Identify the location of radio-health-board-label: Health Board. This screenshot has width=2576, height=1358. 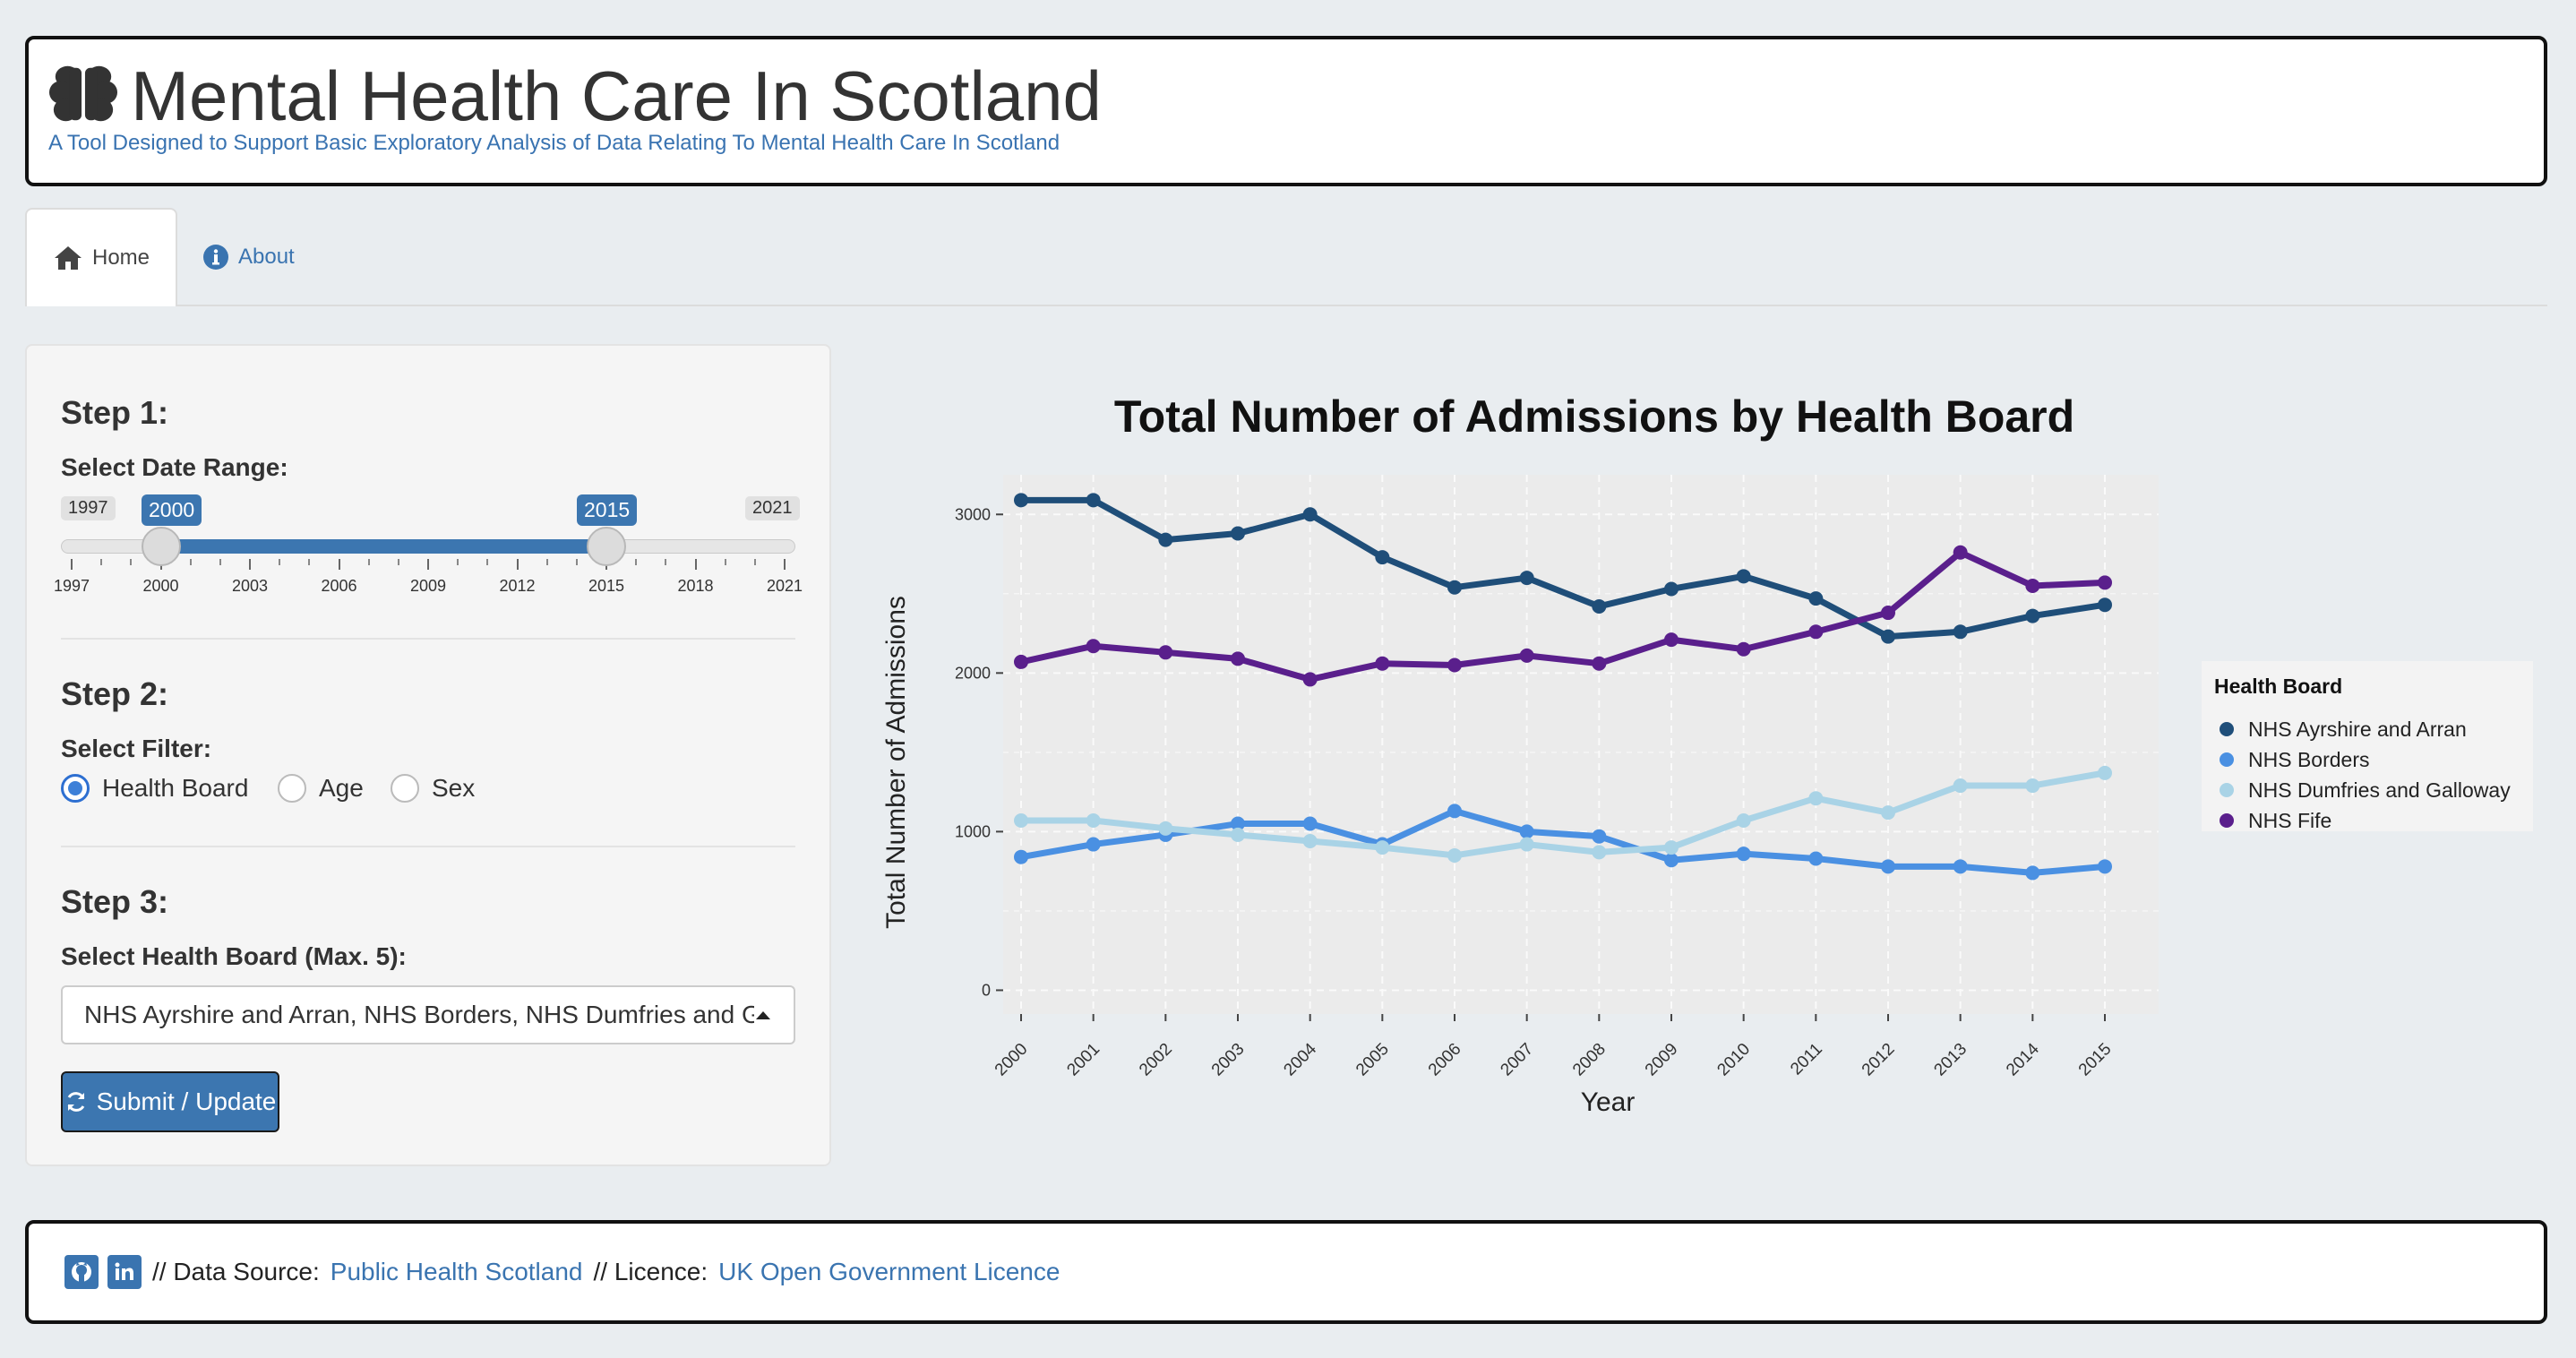
(175, 788).